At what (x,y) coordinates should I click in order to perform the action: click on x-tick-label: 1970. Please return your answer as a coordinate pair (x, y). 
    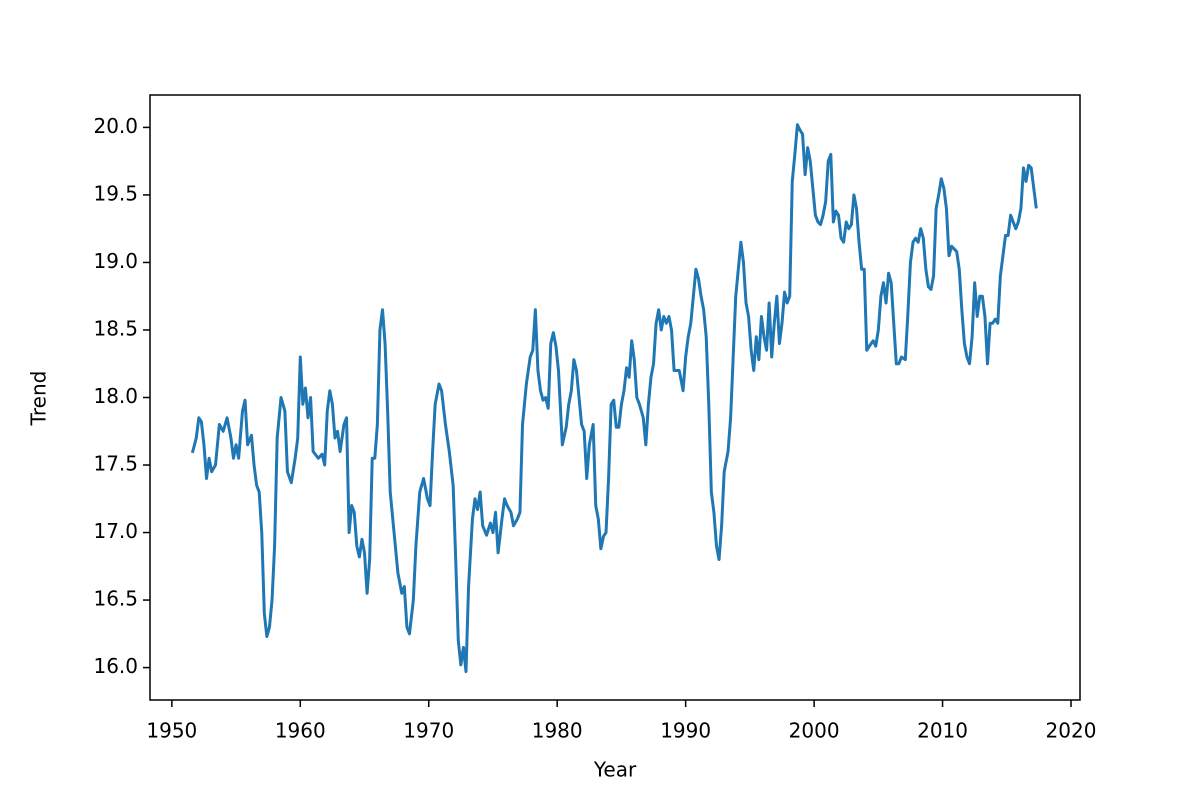
    Looking at the image, I should click on (428, 731).